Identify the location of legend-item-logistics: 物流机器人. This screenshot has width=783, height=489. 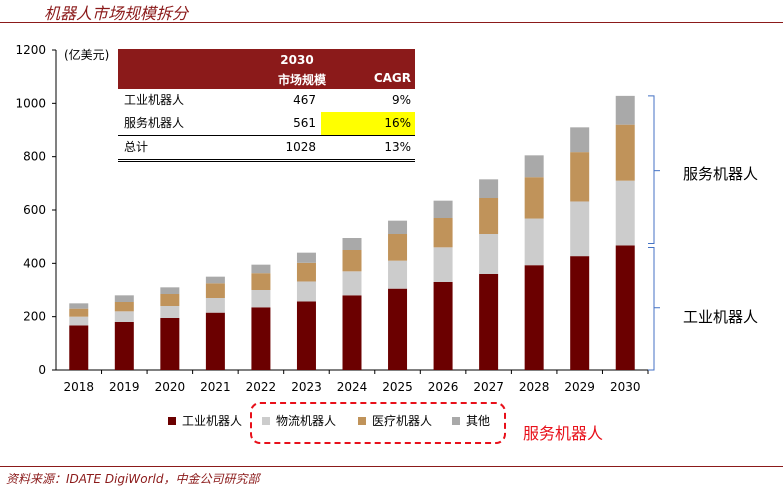
(299, 420).